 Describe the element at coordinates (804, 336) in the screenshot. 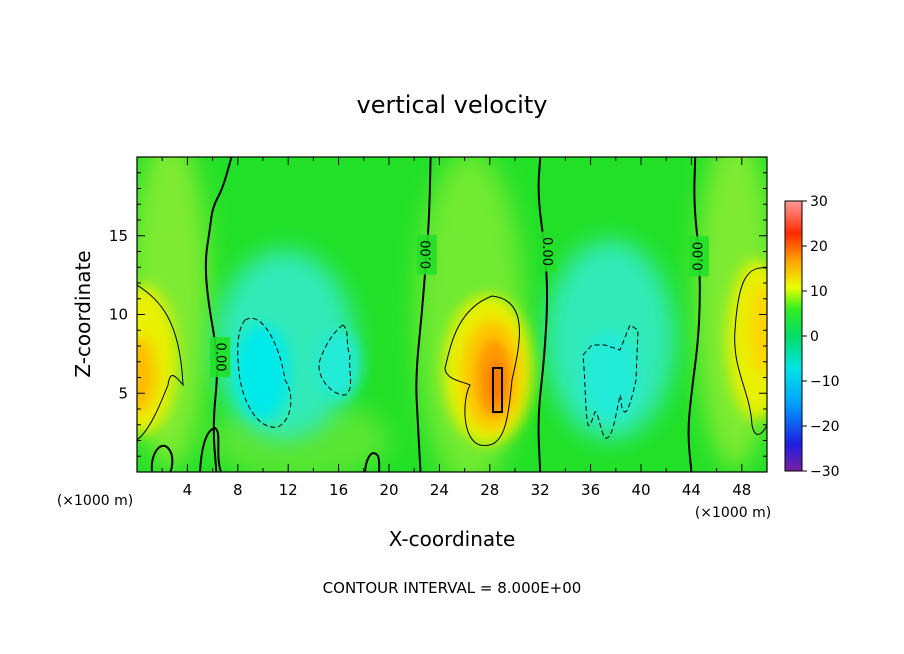

I see `colorbar-ticks` at that location.